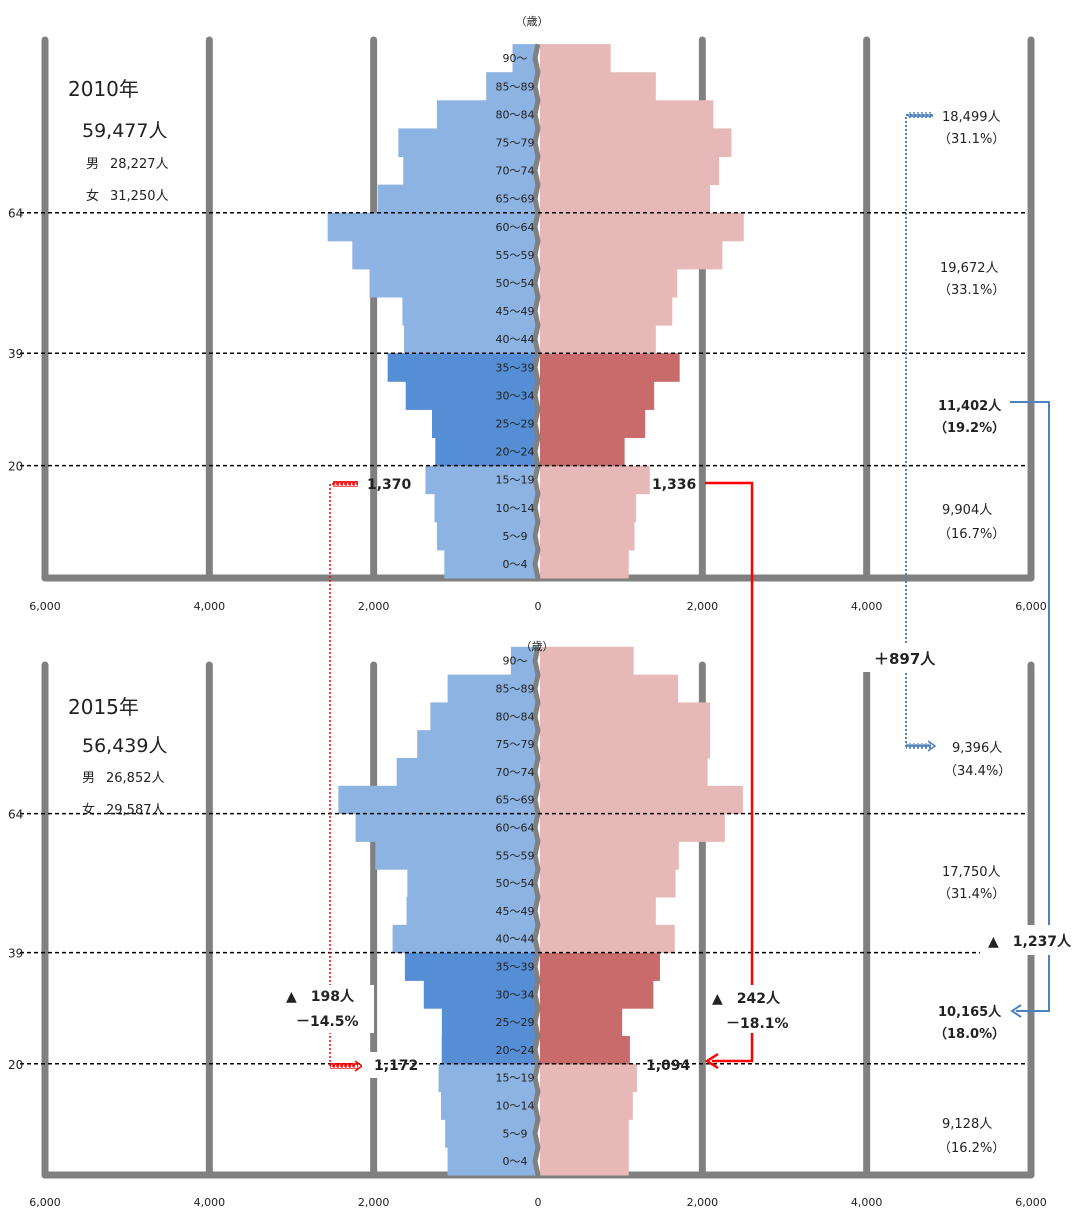 The width and height of the screenshot is (1081, 1214). What do you see at coordinates (328, 1009) in the screenshot?
I see `male-change-box` at bounding box center [328, 1009].